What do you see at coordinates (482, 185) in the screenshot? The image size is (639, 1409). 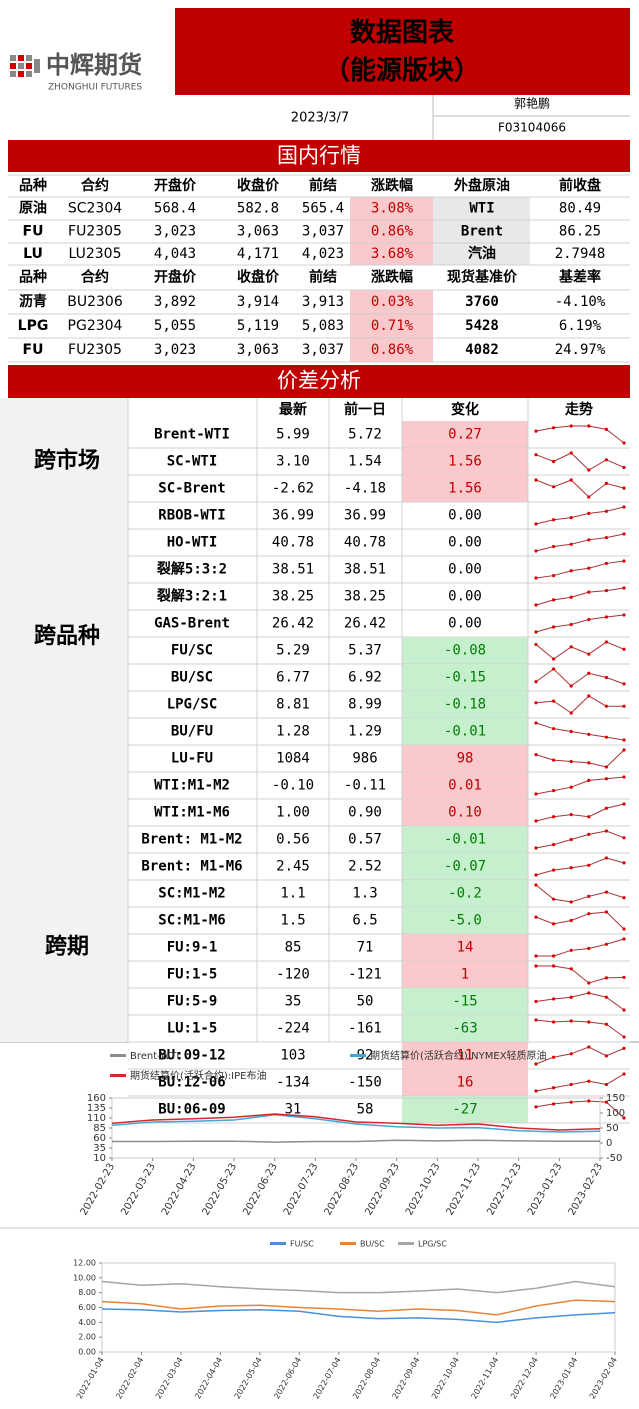 I see `table-header: 外盘原油` at bounding box center [482, 185].